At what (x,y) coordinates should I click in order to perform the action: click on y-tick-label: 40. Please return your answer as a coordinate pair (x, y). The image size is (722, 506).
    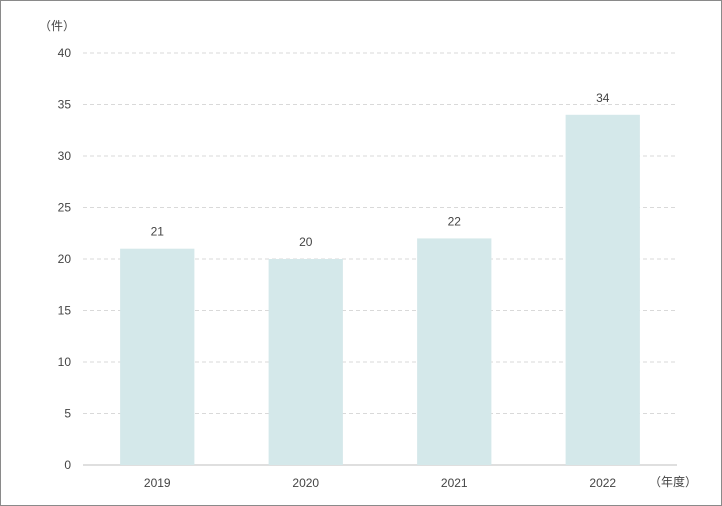
    Looking at the image, I should click on (65, 53).